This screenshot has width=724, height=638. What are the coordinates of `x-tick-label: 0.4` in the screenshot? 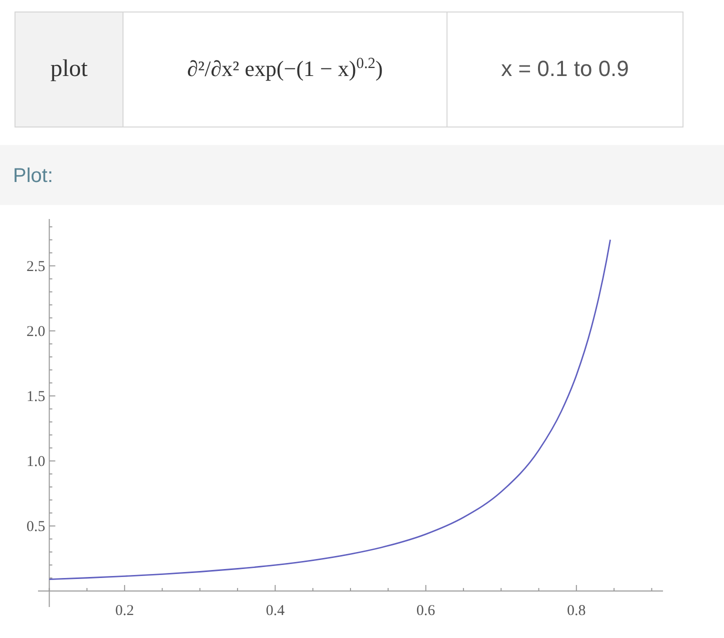 It's located at (276, 611).